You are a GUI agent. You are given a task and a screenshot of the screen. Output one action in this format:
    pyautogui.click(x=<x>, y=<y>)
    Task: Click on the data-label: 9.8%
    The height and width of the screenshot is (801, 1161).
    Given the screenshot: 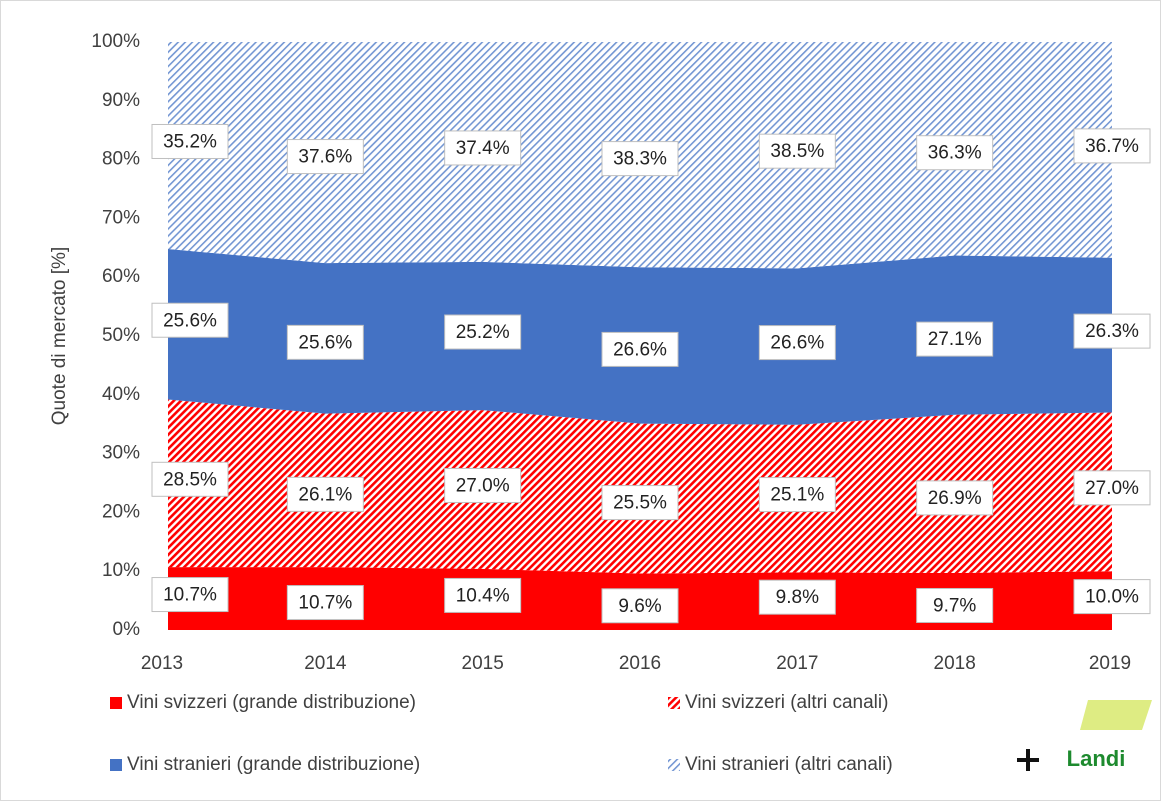 What is the action you would take?
    pyautogui.click(x=797, y=597)
    